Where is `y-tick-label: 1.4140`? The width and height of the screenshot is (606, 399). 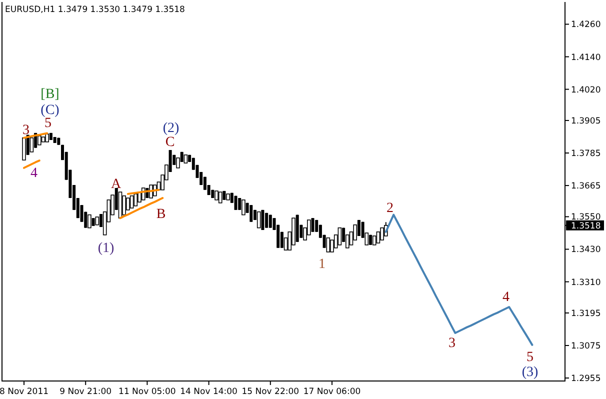
y-tick-label: 1.4140 is located at coordinates (586, 57).